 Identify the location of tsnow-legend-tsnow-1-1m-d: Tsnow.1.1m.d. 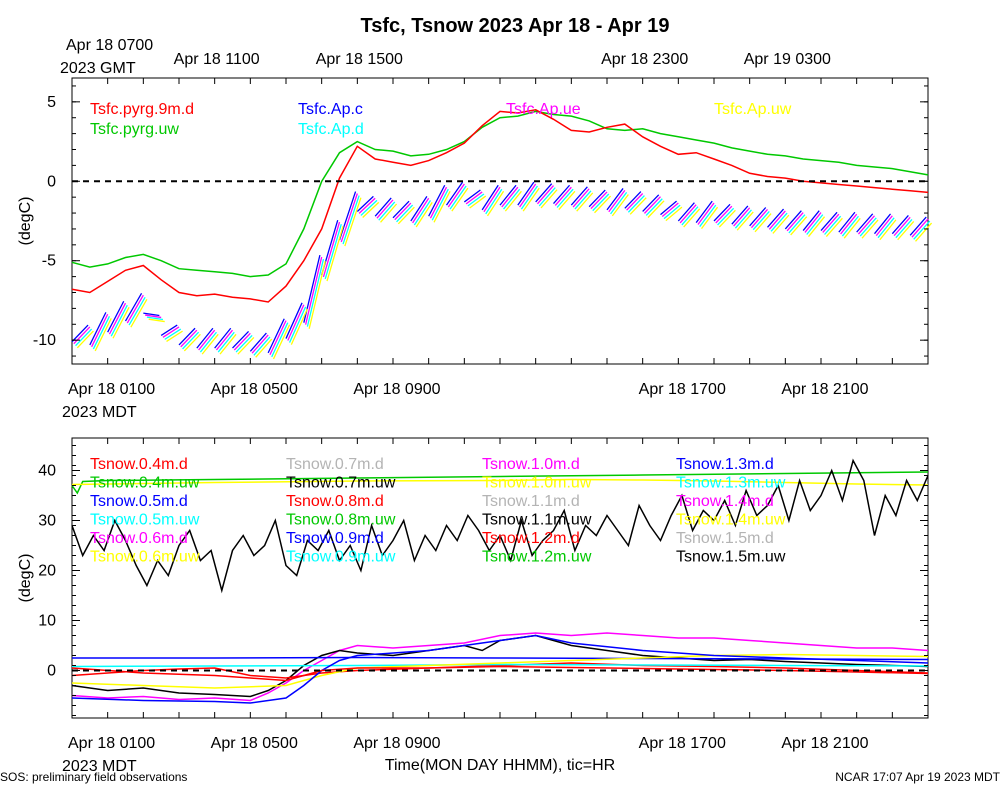
(531, 501).